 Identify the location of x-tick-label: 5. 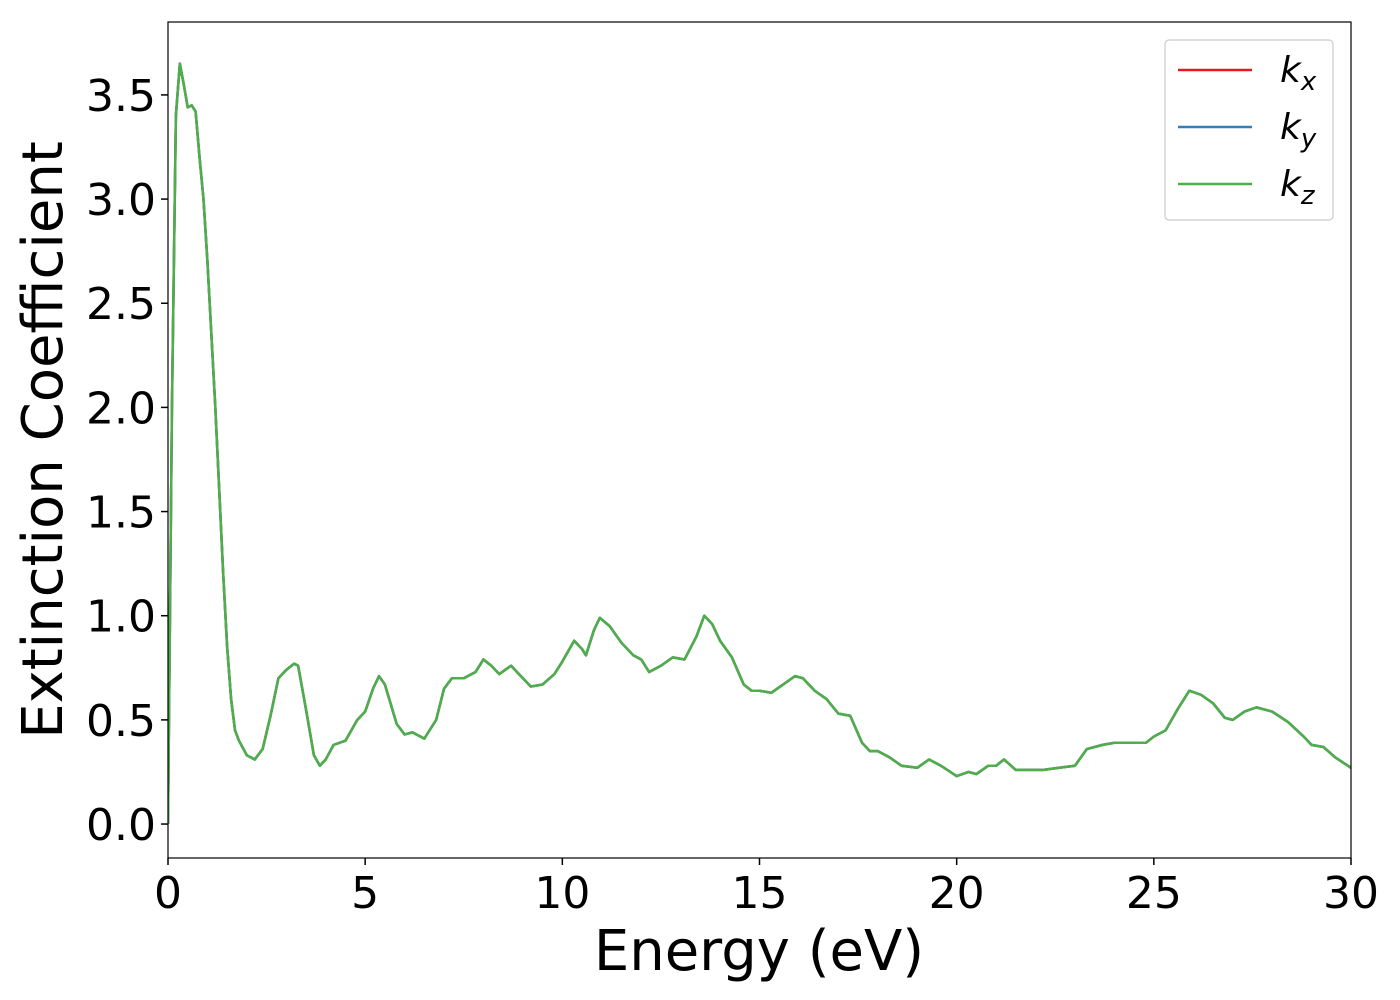
(365, 893).